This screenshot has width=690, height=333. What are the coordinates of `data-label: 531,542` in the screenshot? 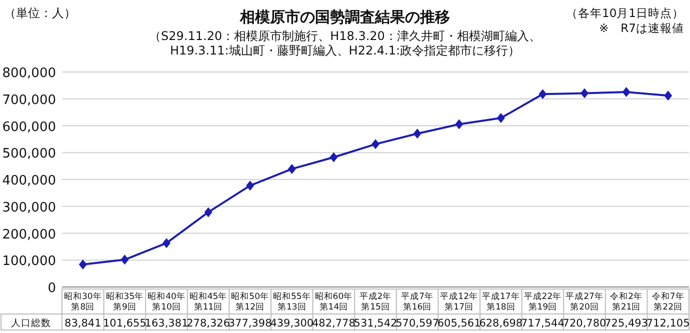 It's located at (376, 324).